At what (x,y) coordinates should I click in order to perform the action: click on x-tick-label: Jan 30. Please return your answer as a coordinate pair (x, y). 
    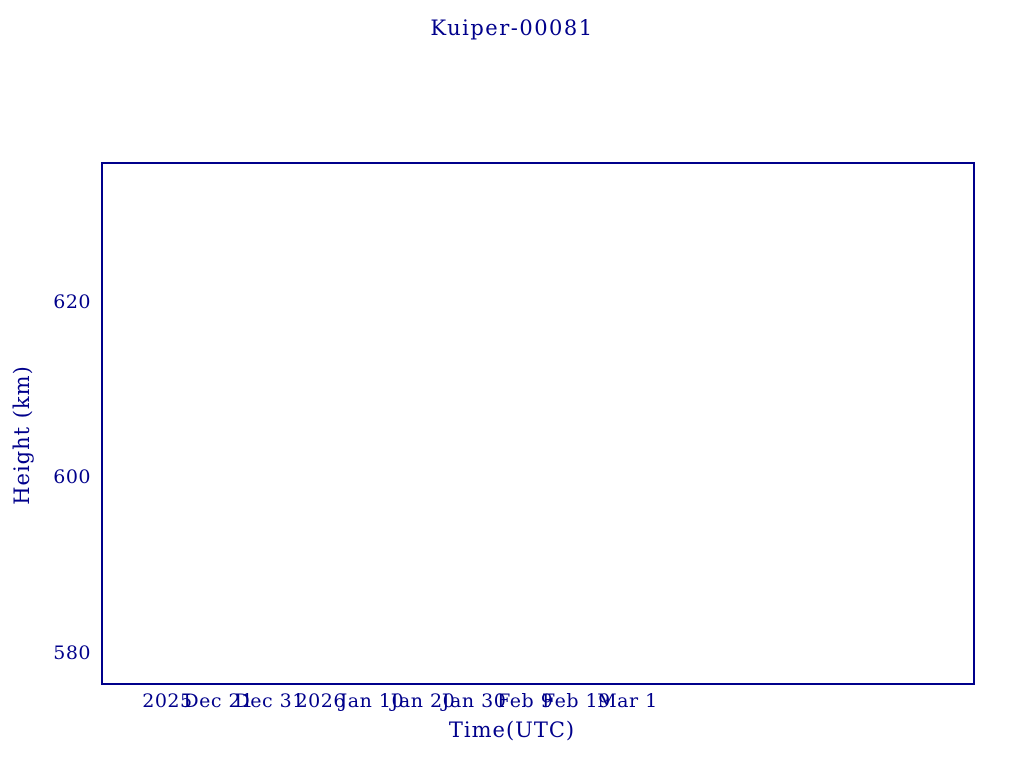
    Looking at the image, I should click on (474, 701).